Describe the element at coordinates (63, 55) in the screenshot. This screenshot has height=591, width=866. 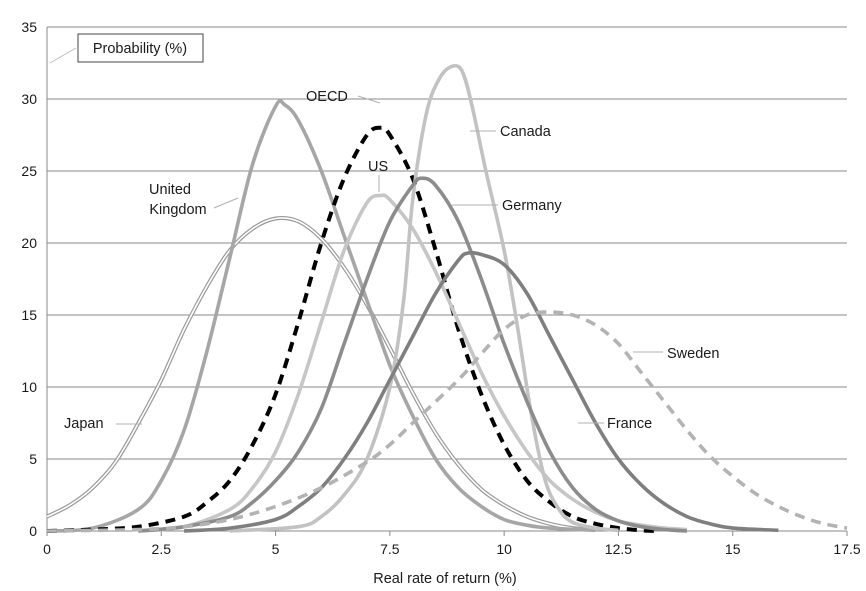
I see `y-axis-title-leader` at that location.